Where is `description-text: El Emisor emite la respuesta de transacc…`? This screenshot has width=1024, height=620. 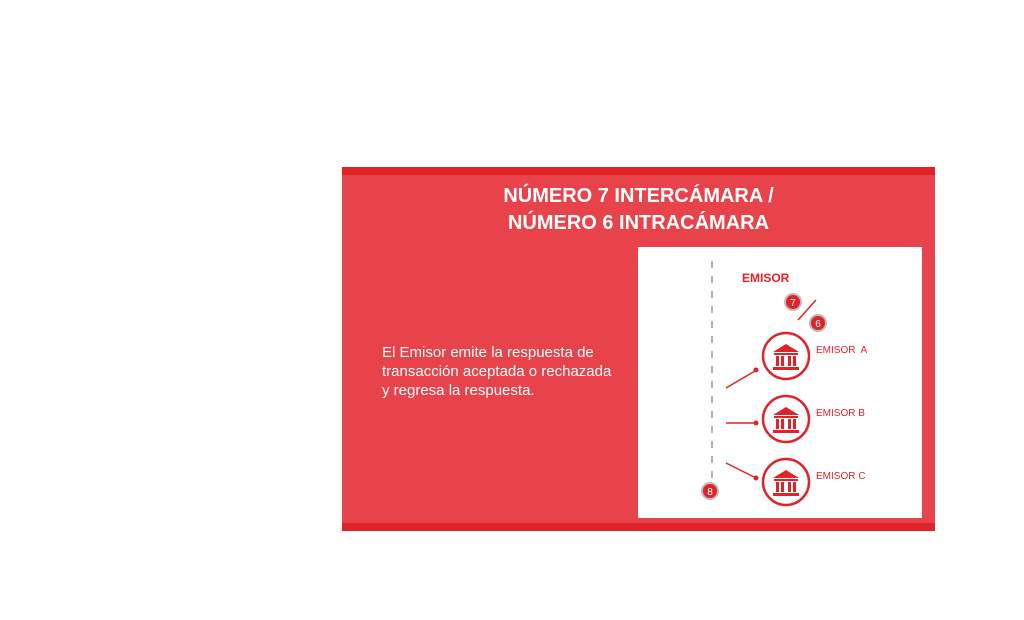
description-text: El Emisor emite la respuesta de transacc… is located at coordinates (497, 371).